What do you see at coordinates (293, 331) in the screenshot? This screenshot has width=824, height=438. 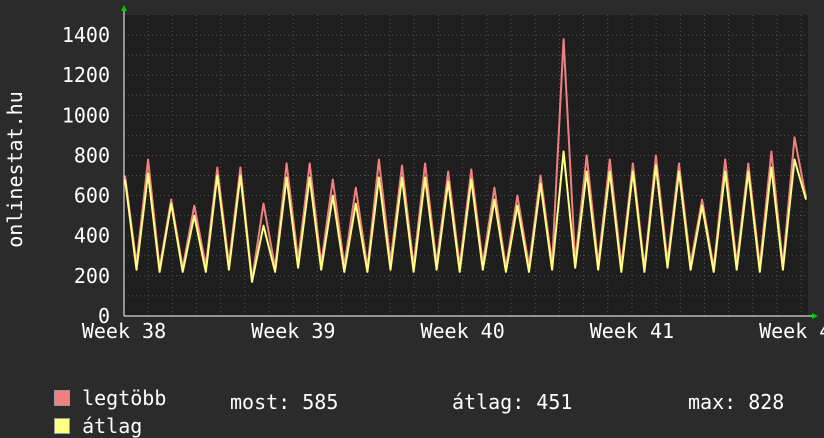 I see `x-tick-label: Week 39` at bounding box center [293, 331].